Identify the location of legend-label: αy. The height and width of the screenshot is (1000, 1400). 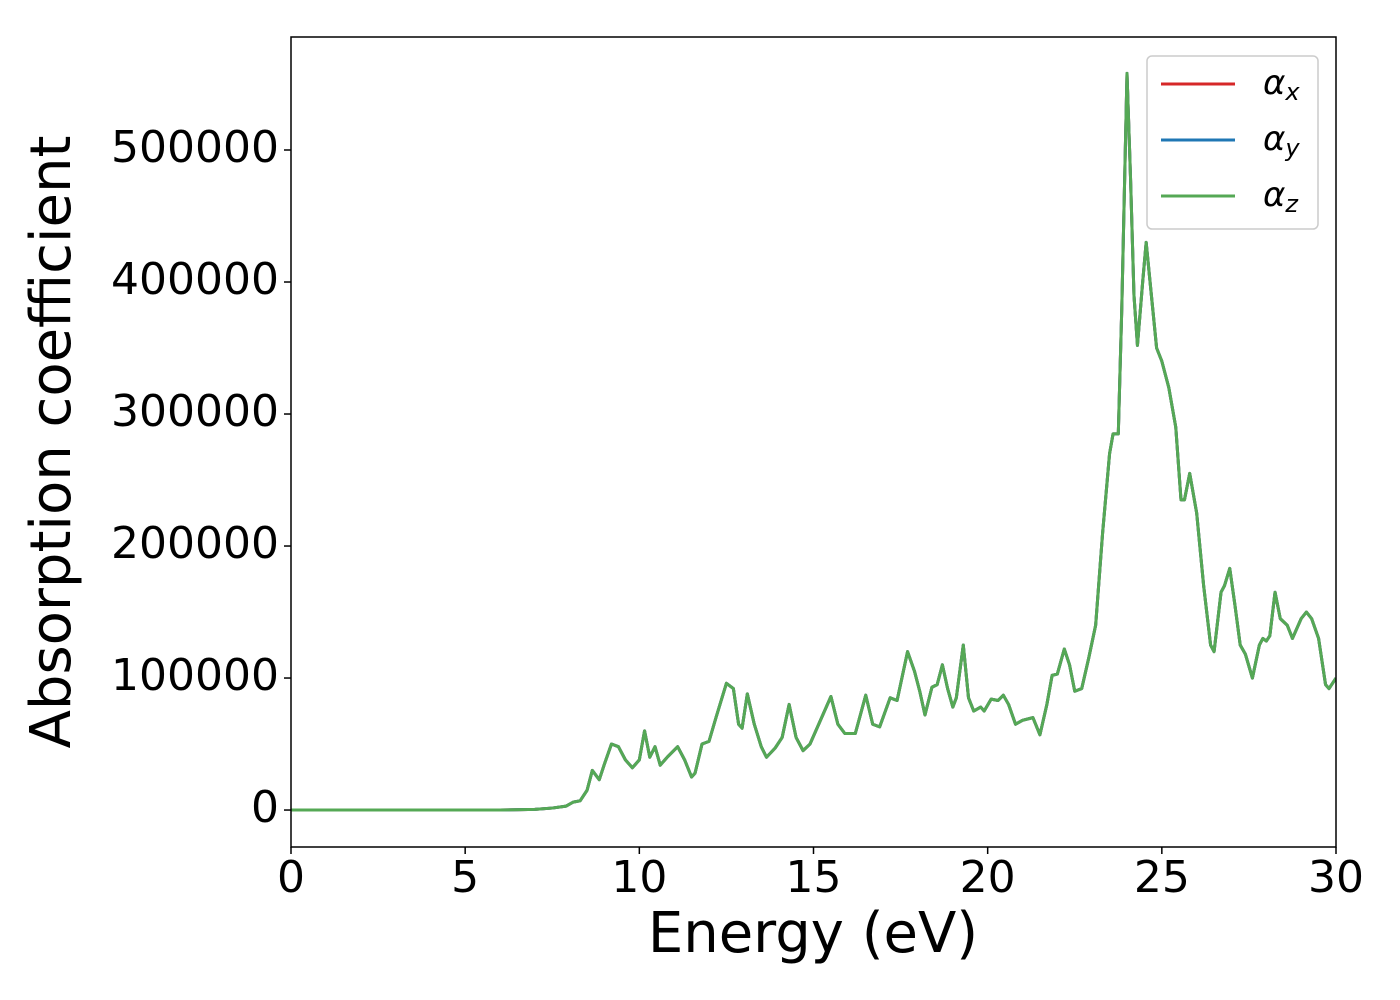
(1281, 141).